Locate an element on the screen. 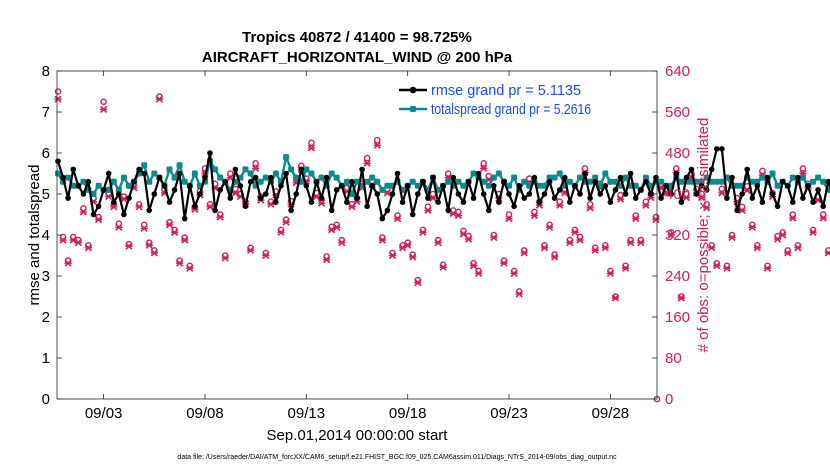 This screenshot has width=830, height=470. y-tick-label-left: 4 is located at coordinates (46, 235).